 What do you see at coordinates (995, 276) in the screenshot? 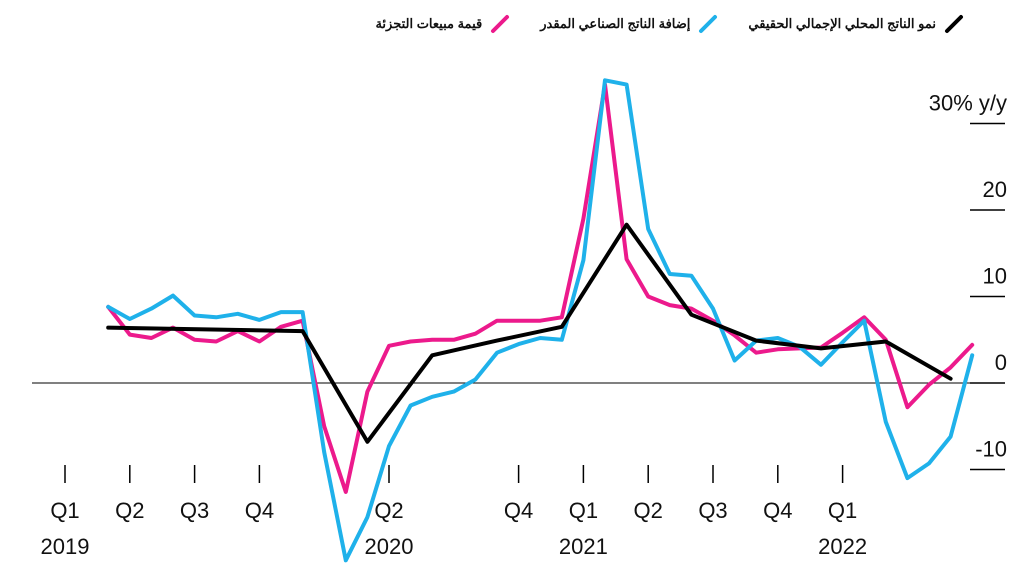
I see `y-tick-label-2: 10` at bounding box center [995, 276].